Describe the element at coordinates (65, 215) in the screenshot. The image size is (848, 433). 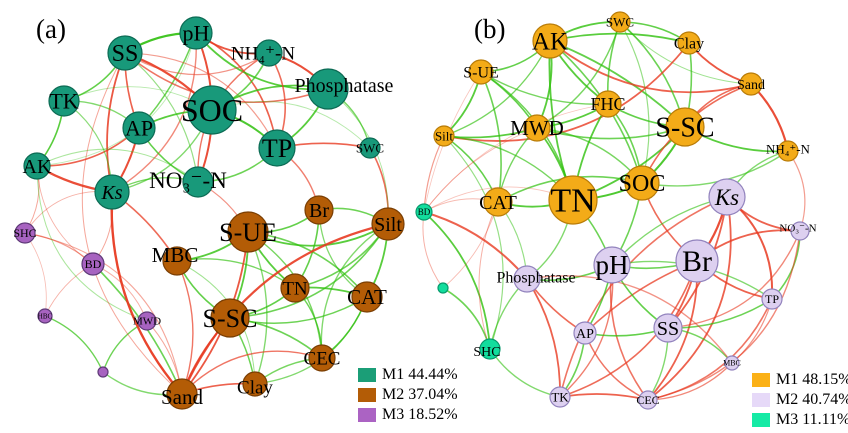
I see `edge-BD-AK-a` at that location.